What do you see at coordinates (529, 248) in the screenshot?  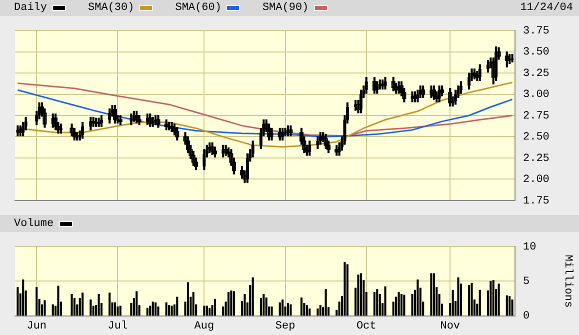 I see `y-tick-label: 10` at bounding box center [529, 248].